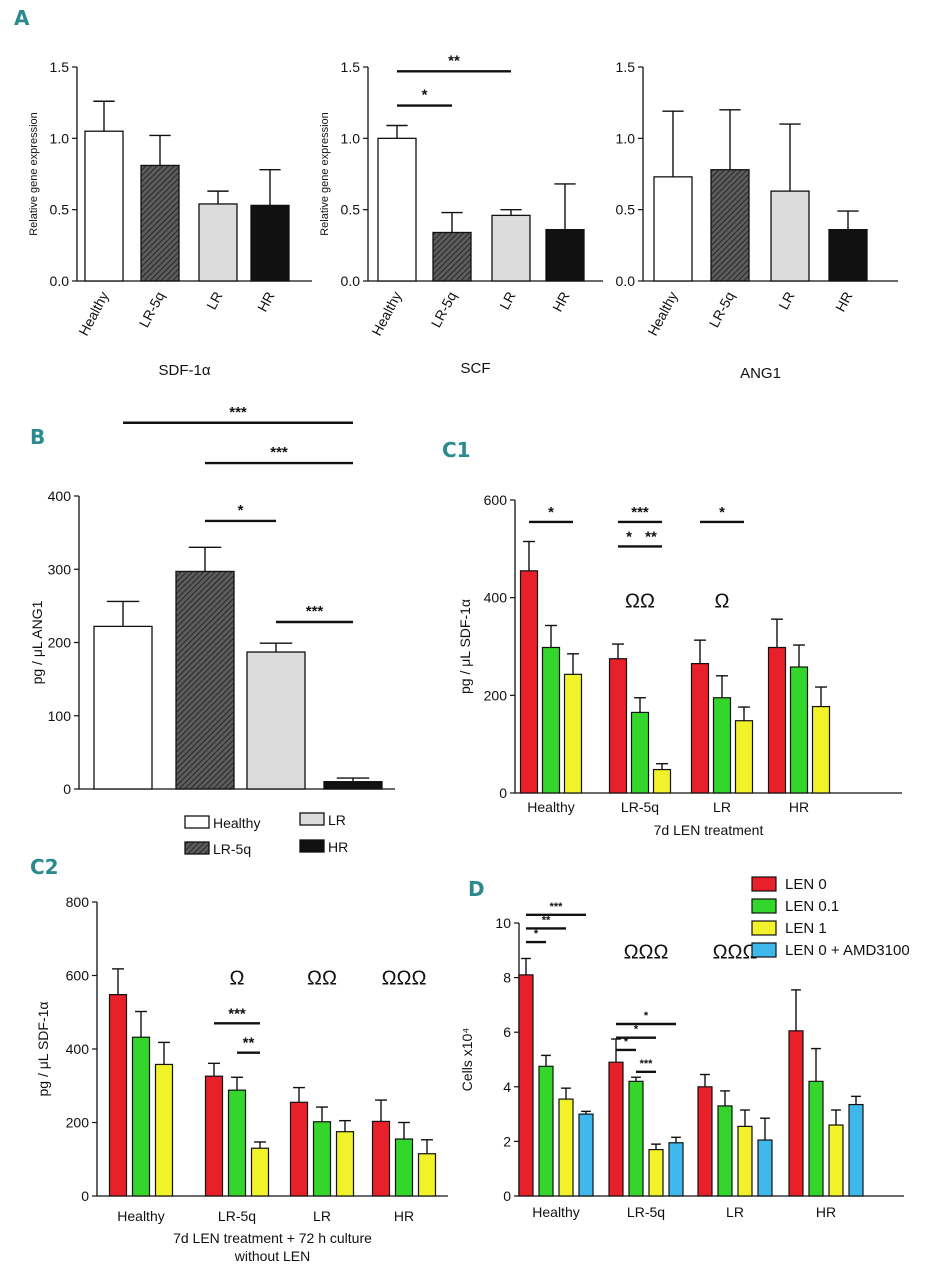 The width and height of the screenshot is (928, 1280). I want to click on legend-swatch-hr, so click(312, 846).